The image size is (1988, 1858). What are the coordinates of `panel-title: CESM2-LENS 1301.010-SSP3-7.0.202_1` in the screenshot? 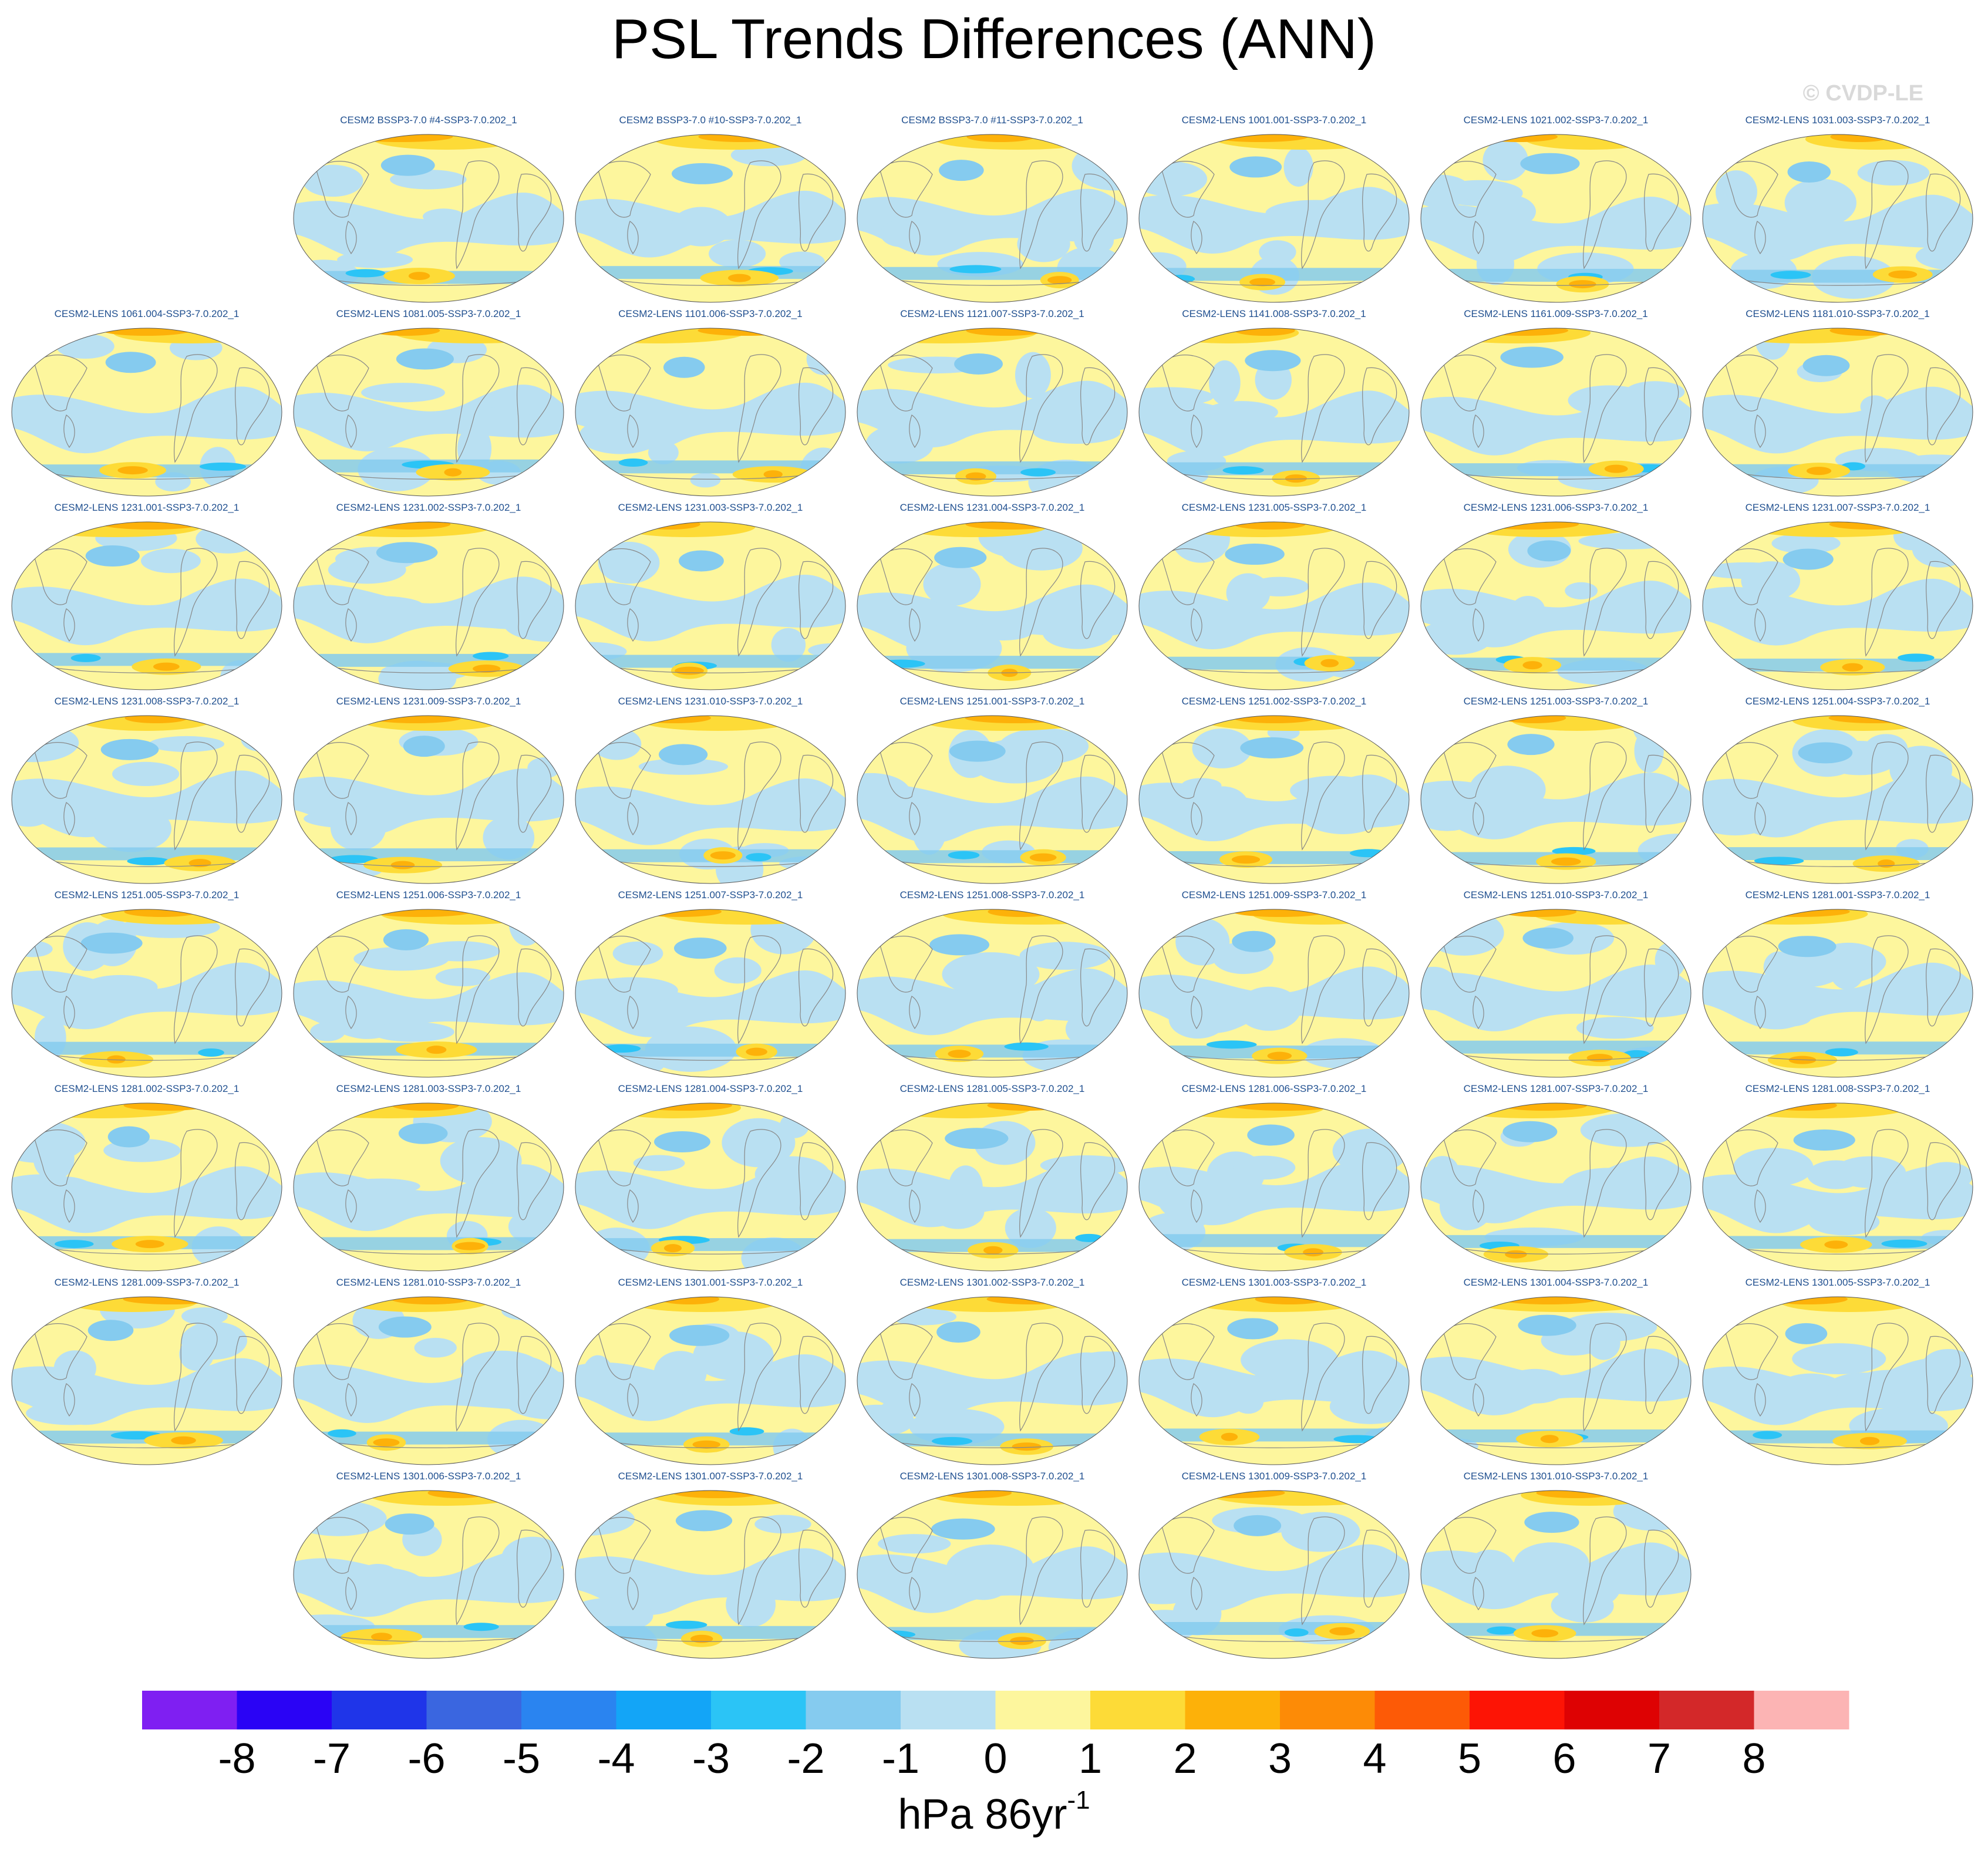 It's located at (1556, 1477).